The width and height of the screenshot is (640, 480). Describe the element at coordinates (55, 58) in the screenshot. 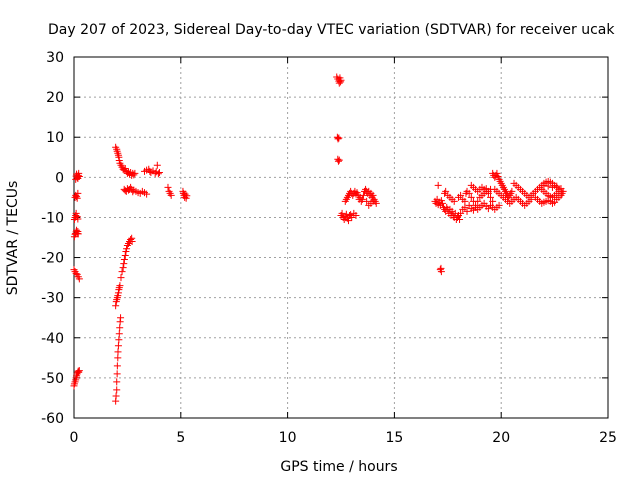

I see `y-tick-label: 30` at that location.